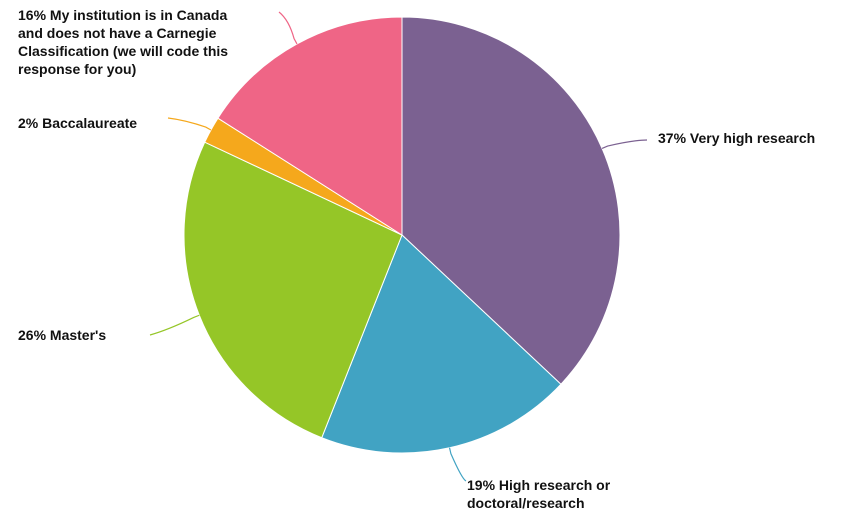 This screenshot has height=518, width=842. I want to click on slice-label-1: 37% Very high research, so click(736, 138).